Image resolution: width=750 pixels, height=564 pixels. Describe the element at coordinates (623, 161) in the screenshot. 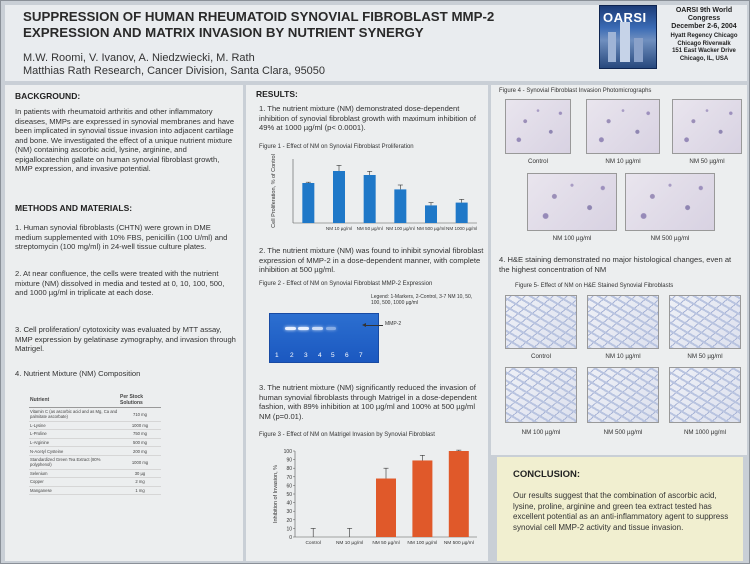

I see `figure-4-caption: NM 10 µg/ml` at that location.